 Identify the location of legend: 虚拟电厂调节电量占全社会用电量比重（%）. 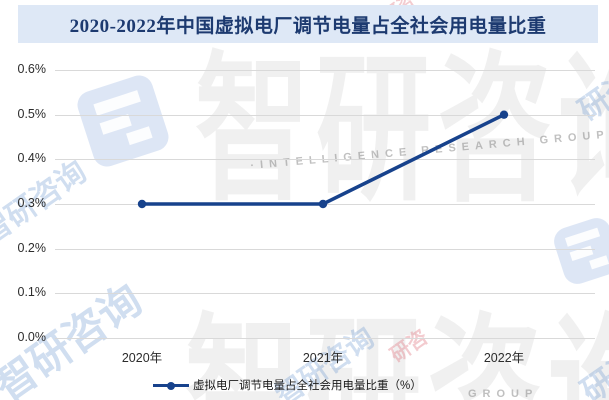
(287, 385).